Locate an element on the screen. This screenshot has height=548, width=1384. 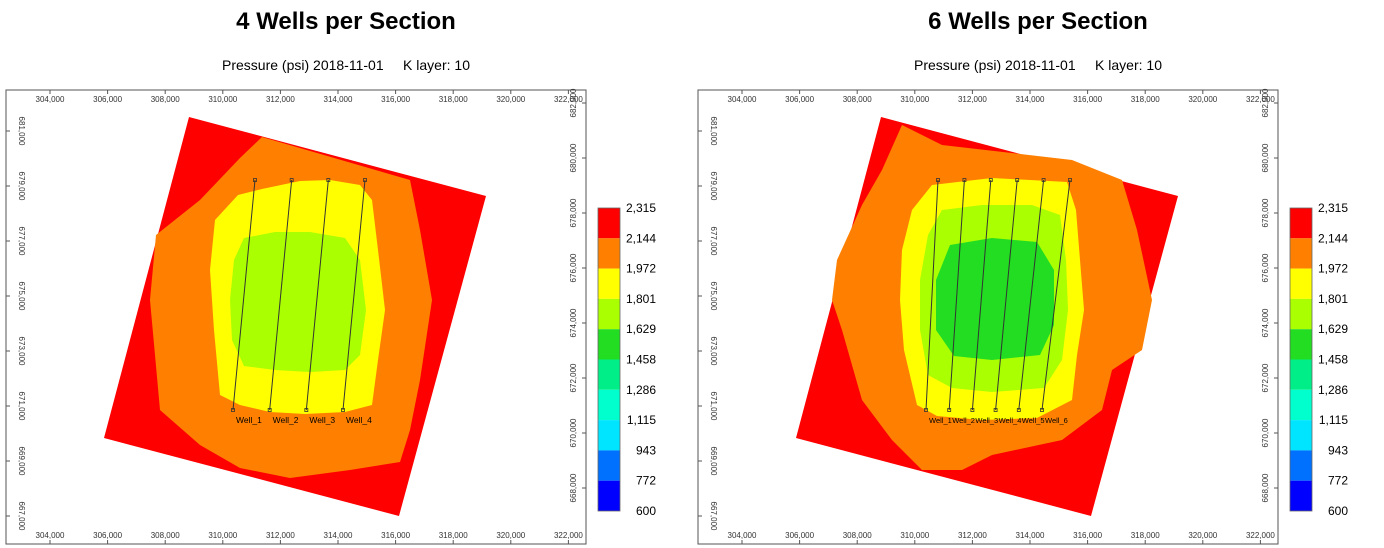
well-label: Well_1 is located at coordinates (249, 420).